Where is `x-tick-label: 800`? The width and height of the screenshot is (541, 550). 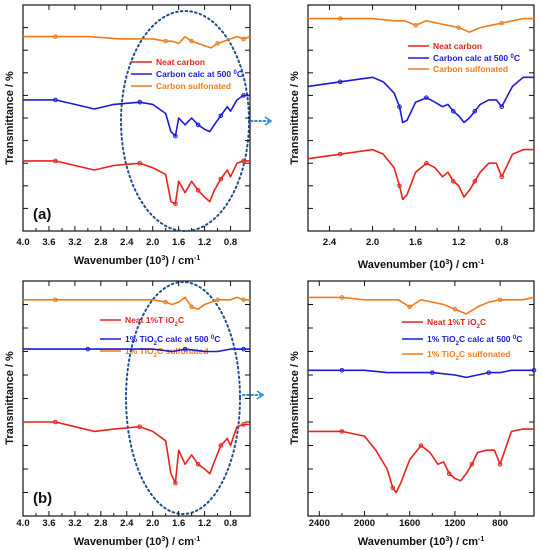 x-tick-label: 800 is located at coordinates (500, 523).